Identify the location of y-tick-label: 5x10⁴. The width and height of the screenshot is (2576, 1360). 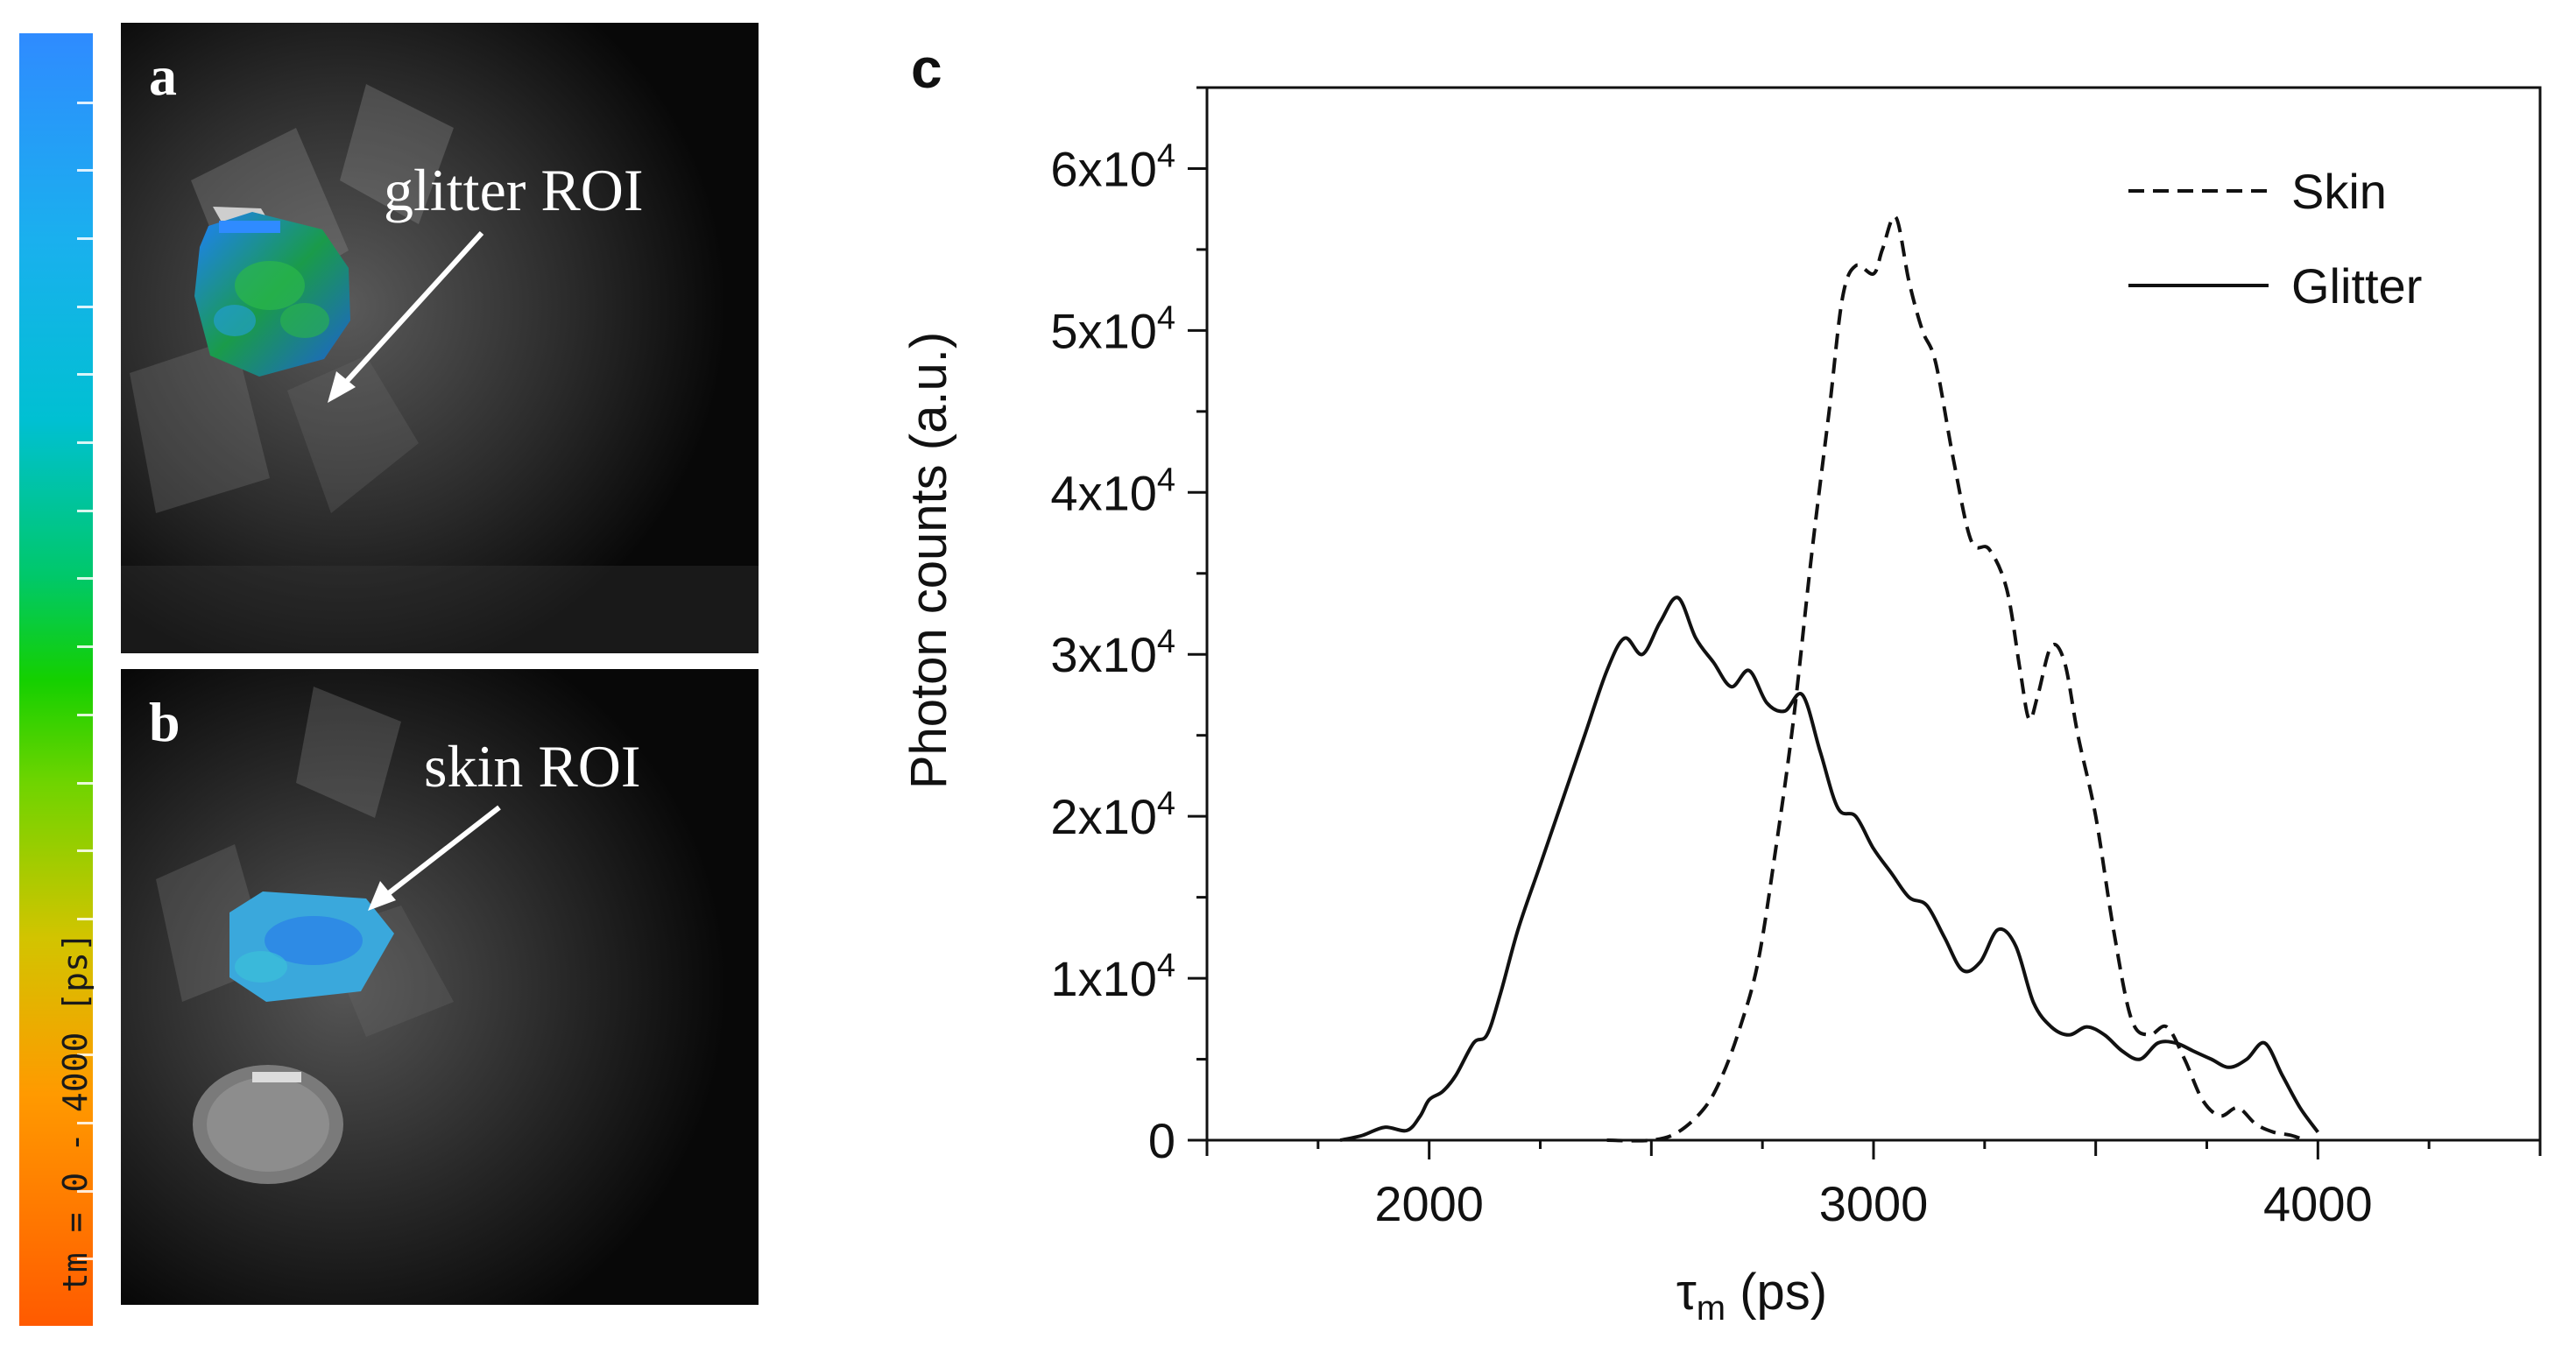
(1112, 328).